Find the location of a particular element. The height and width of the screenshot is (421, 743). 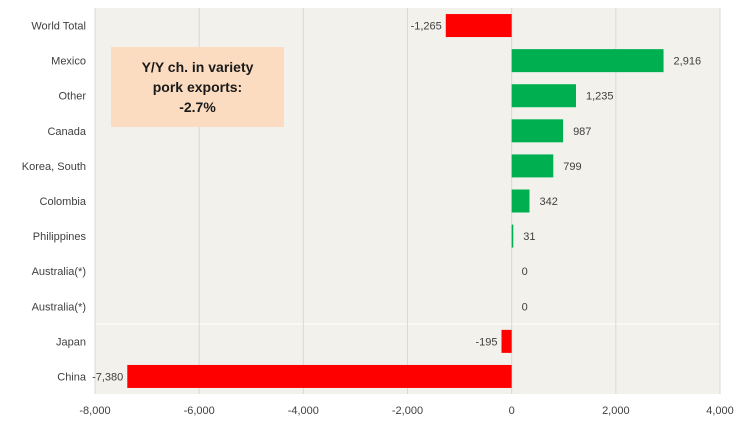

annotation-box: Y/Y ch. in variety pork exports: -2.7% is located at coordinates (197, 87).